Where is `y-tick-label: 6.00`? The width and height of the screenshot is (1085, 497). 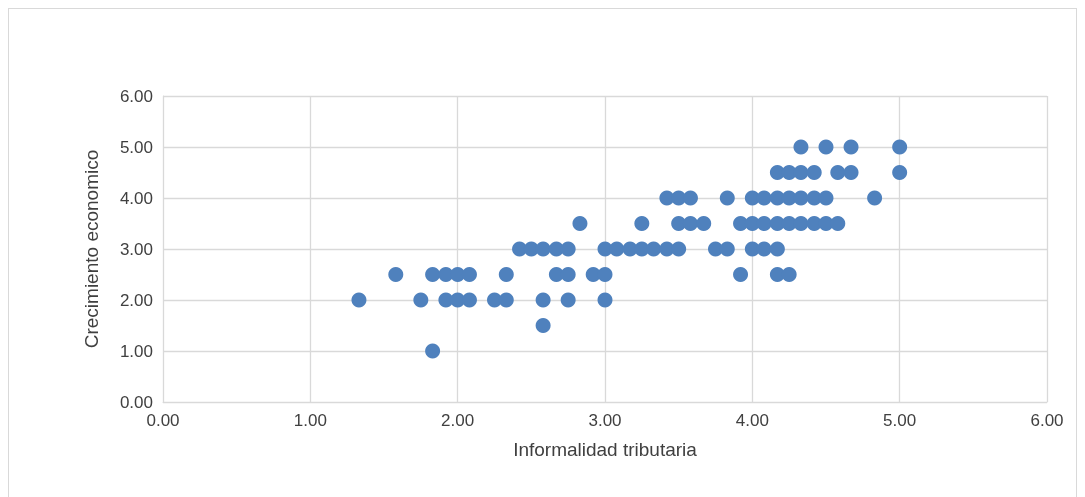
y-tick-label: 6.00 is located at coordinates (136, 96).